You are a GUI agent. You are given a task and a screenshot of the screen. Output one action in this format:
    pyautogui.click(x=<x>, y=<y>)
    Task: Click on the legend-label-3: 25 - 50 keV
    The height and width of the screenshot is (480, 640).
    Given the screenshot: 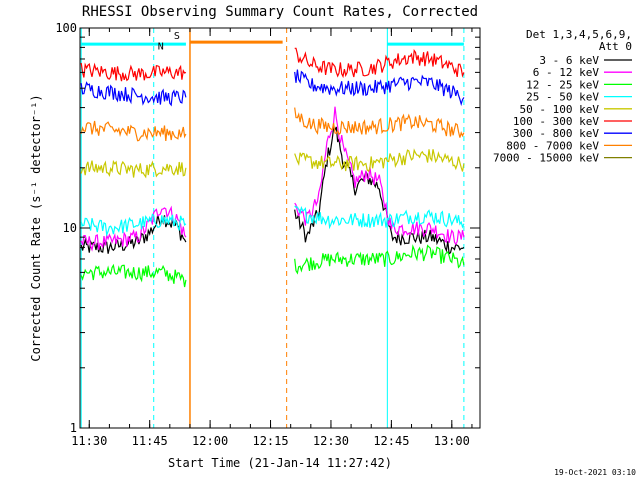 What is the action you would take?
    pyautogui.click(x=562, y=97)
    